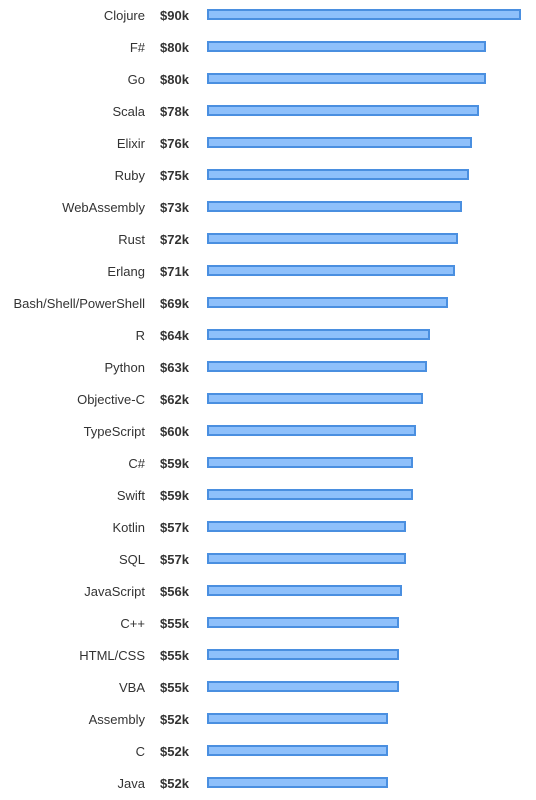 This screenshot has height=800, width=536. What do you see at coordinates (132, 624) in the screenshot?
I see `category-label: C++` at bounding box center [132, 624].